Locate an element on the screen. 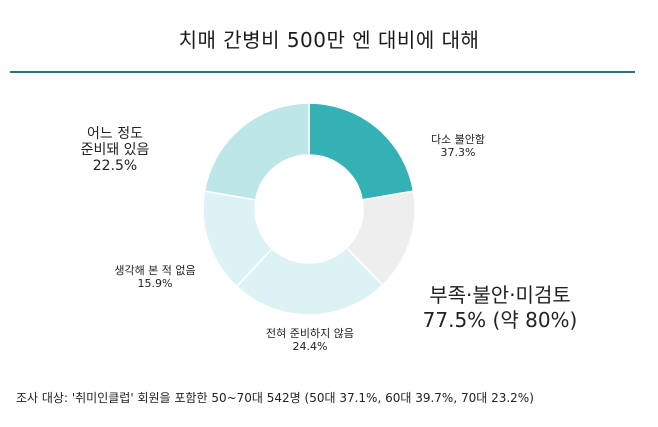 This screenshot has width=658, height=427. label-somewhat-anxious: 다소 불안함 37.3% is located at coordinates (458, 146).